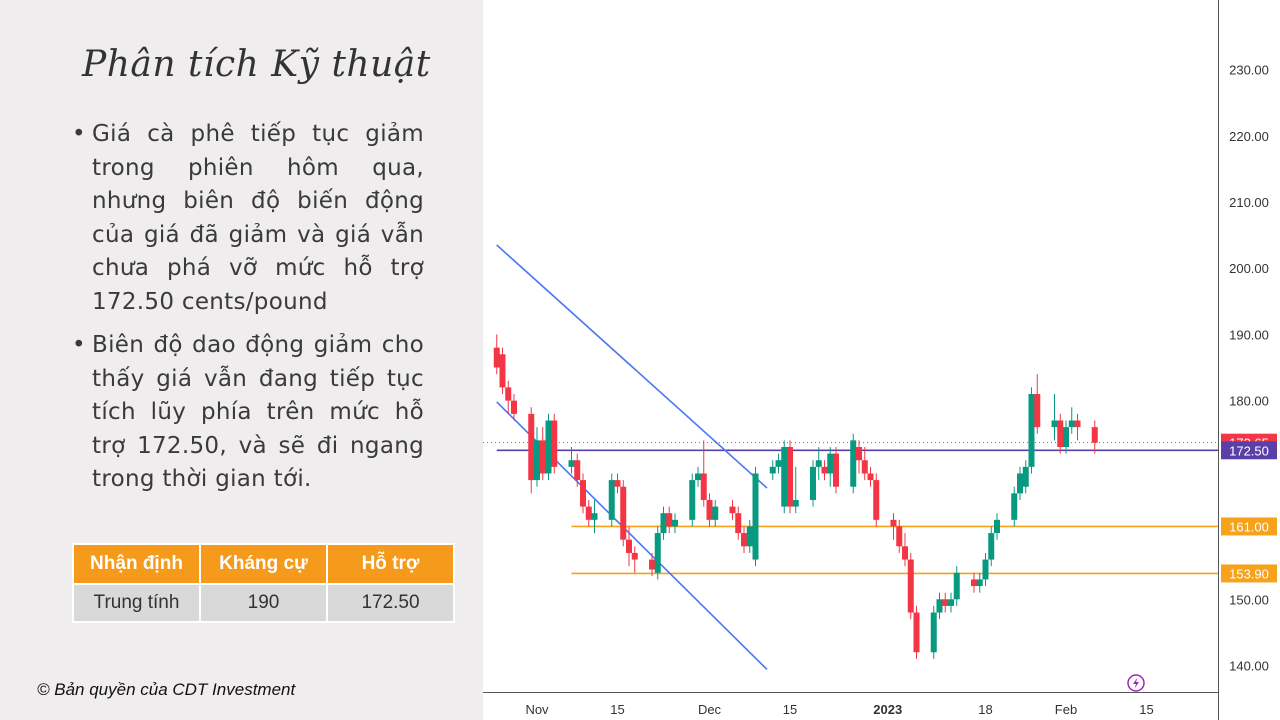 The height and width of the screenshot is (720, 1280). I want to click on price-label-text: 161.00, so click(1249, 526).